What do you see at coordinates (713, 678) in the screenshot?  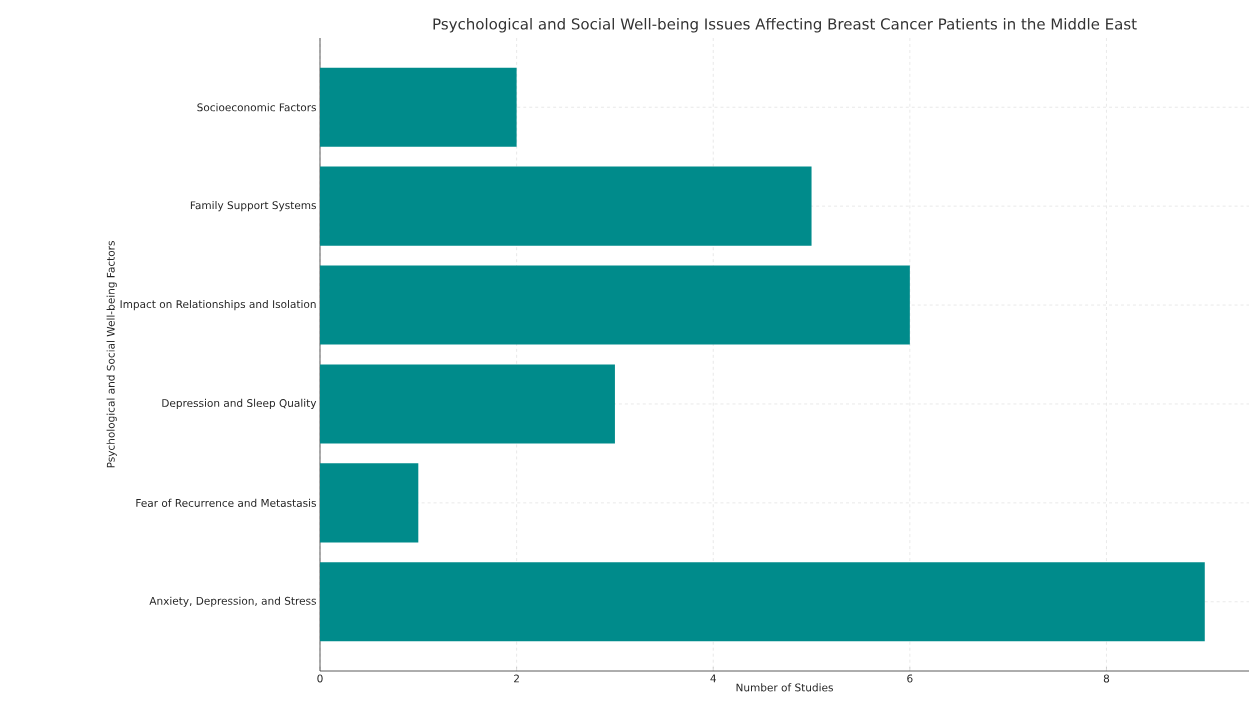 I see `x-tick-label: 4` at bounding box center [713, 678].